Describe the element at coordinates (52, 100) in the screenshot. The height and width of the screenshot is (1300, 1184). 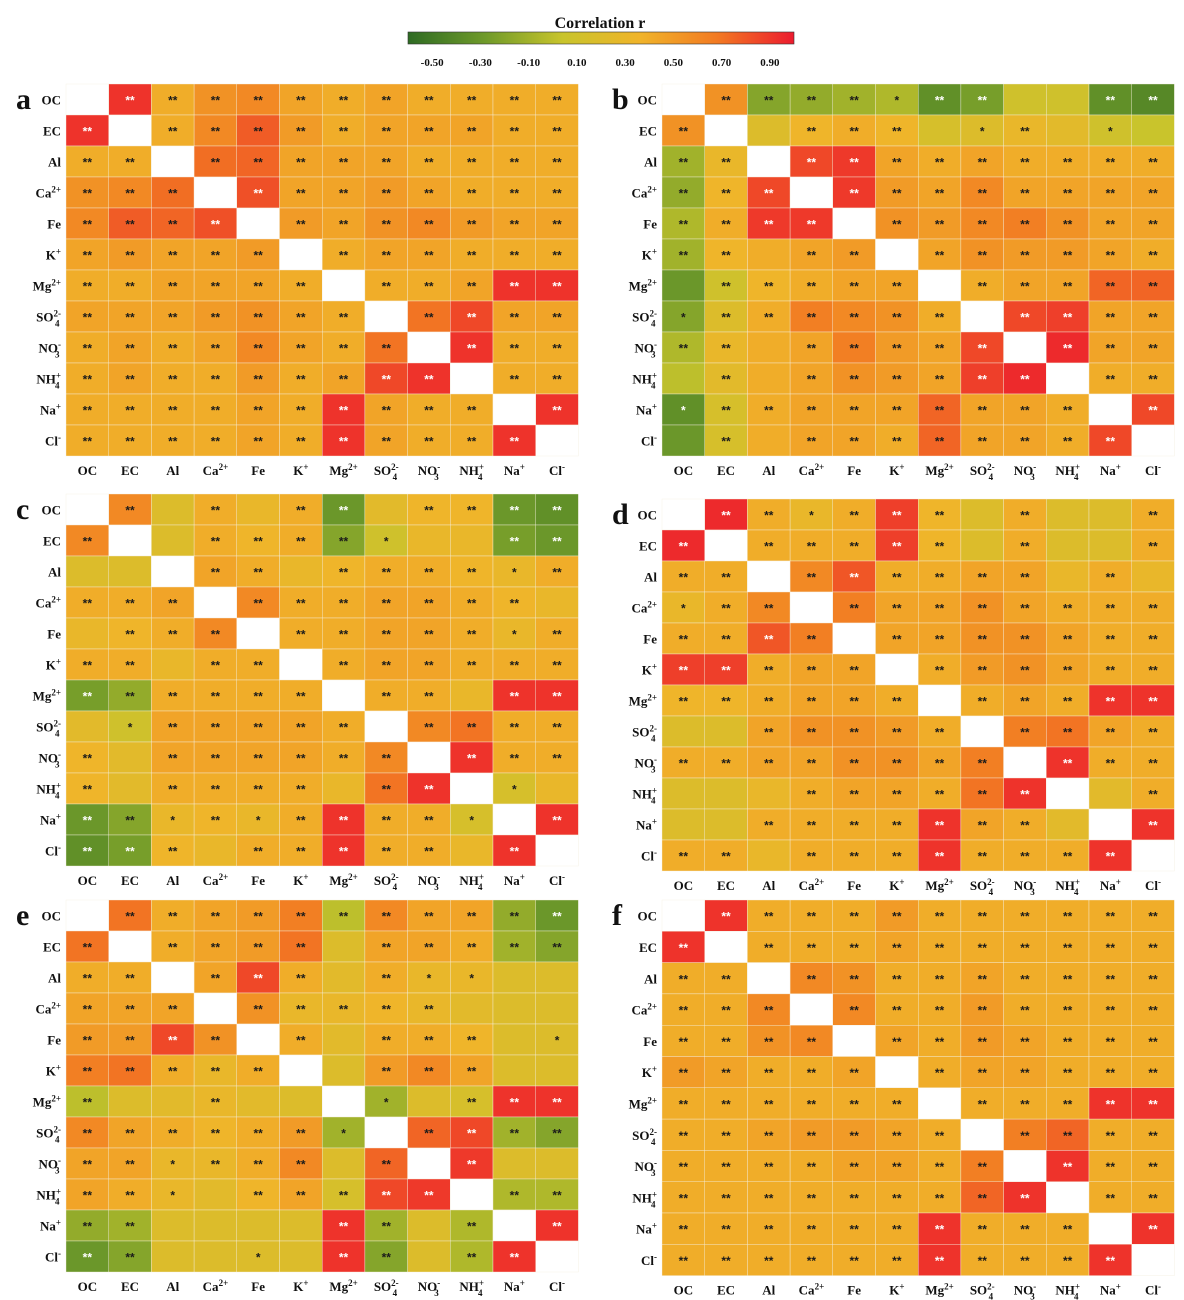
I see `row-label: OC` at that location.